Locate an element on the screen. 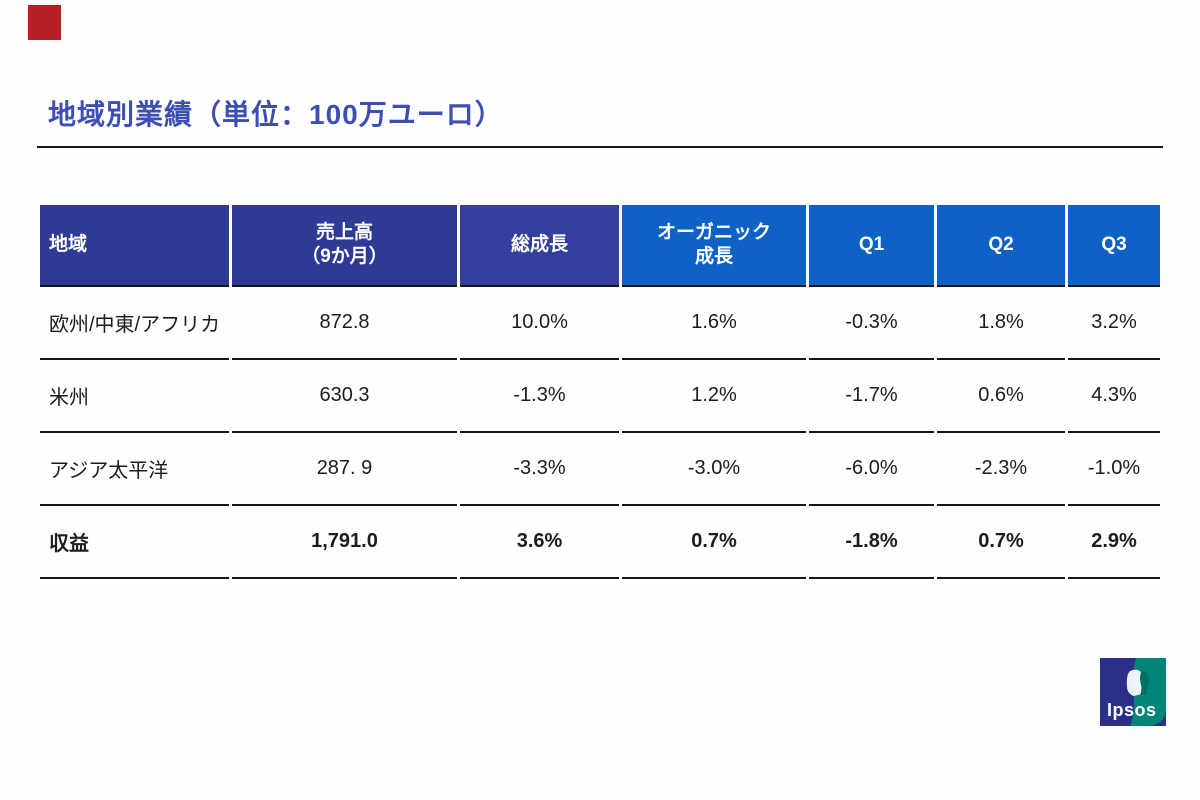 The height and width of the screenshot is (800, 1200). region-cell: 欧州/中東/アフリカ is located at coordinates (134, 323).